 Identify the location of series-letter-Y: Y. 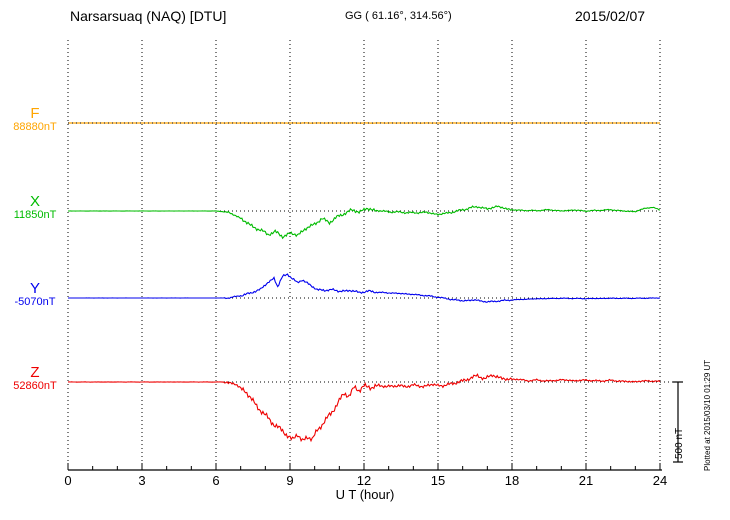
(34, 288).